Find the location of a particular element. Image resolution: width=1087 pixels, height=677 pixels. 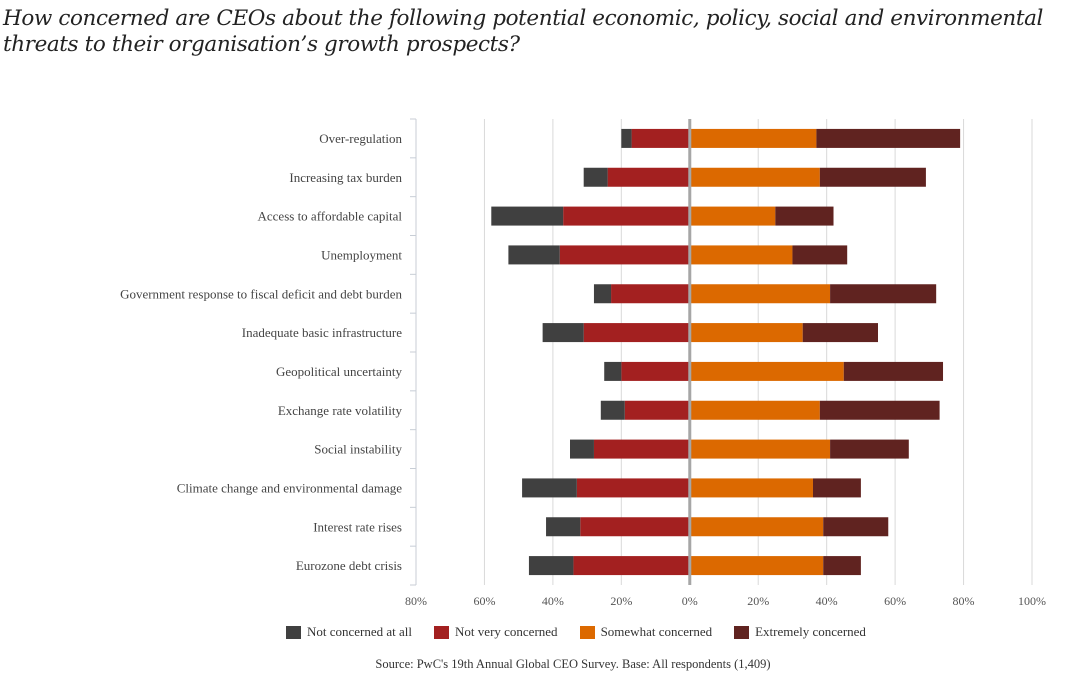

category-label: Climate change and environmental damage is located at coordinates (289, 487).